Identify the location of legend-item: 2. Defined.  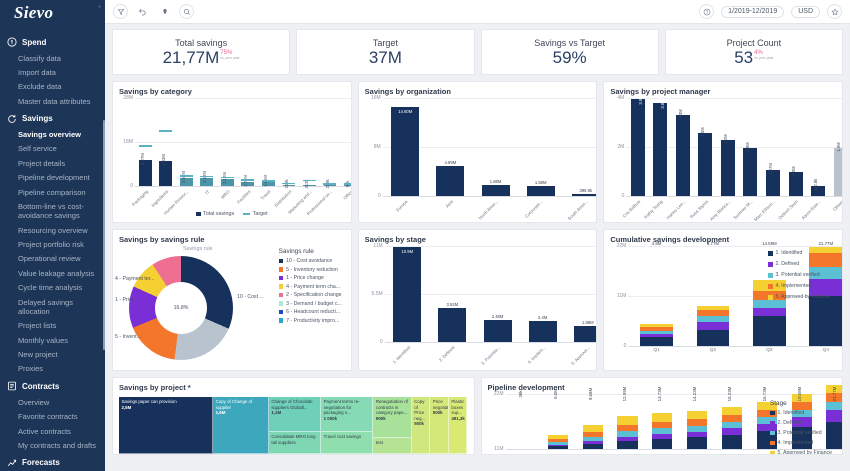
(805, 423).